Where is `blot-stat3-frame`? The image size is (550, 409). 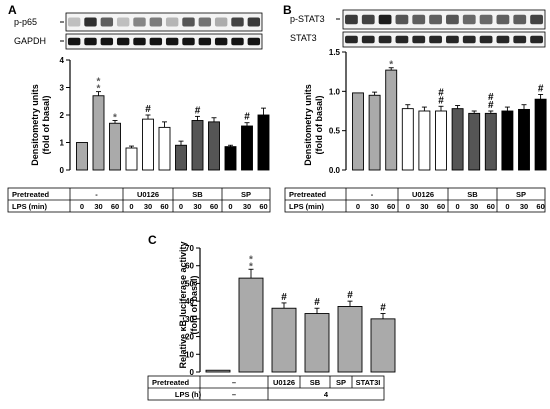
blot-stat3-frame is located at coordinates (444, 39).